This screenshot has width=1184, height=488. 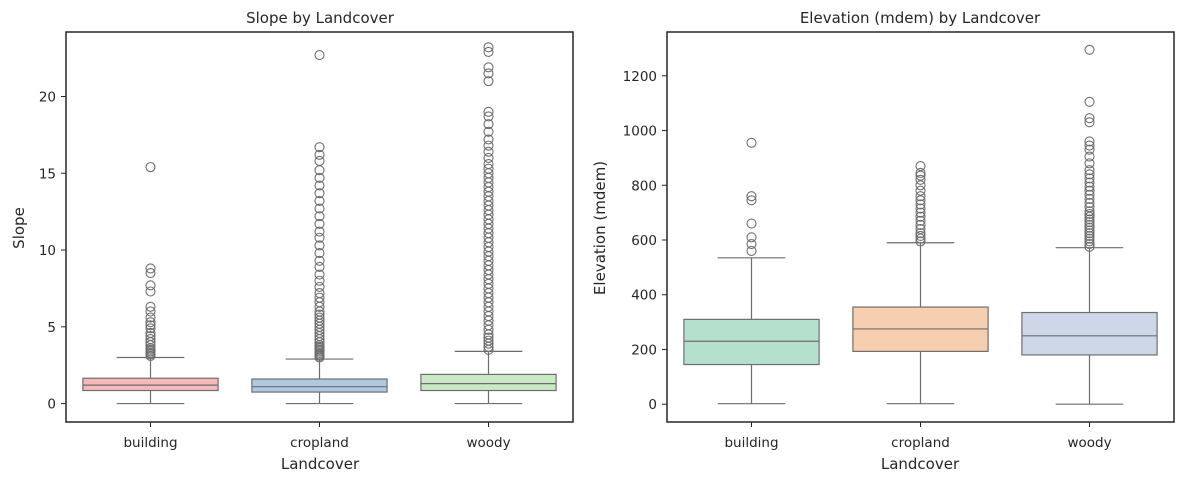 What do you see at coordinates (640, 77) in the screenshot?
I see `elevation-y-tick-label: 1200` at bounding box center [640, 77].